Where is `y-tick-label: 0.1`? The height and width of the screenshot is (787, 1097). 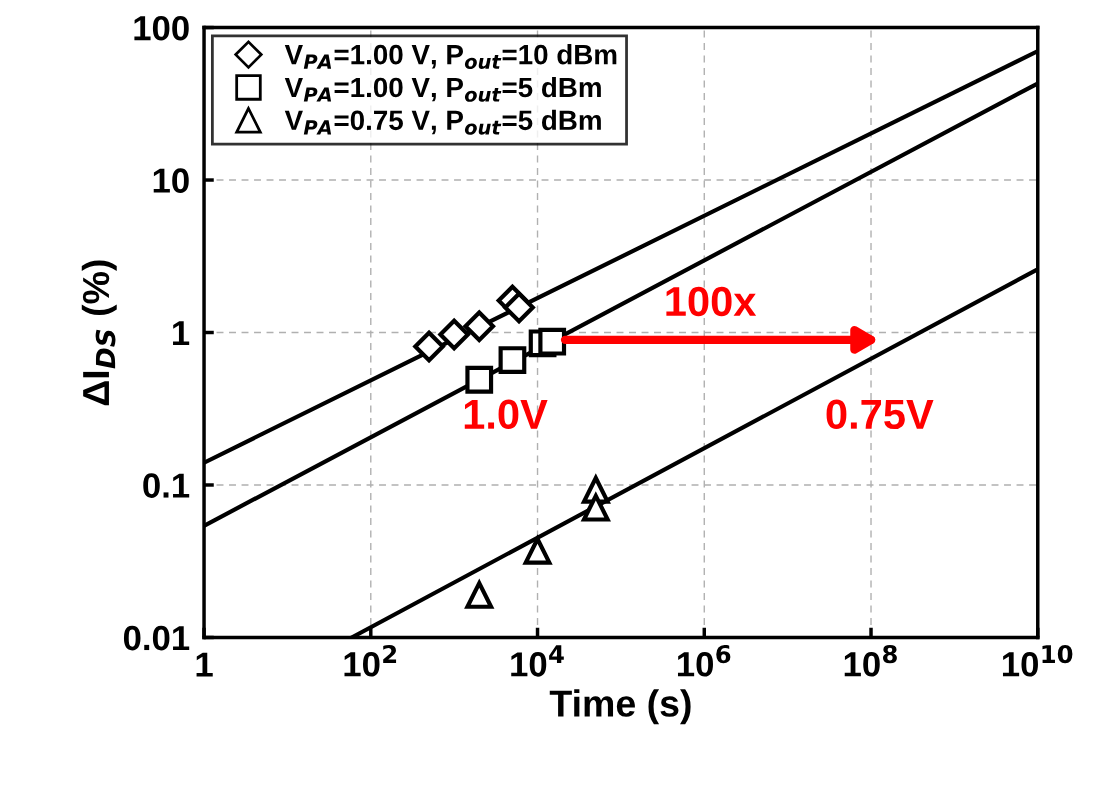
y-tick-label: 0.1 is located at coordinates (166, 485).